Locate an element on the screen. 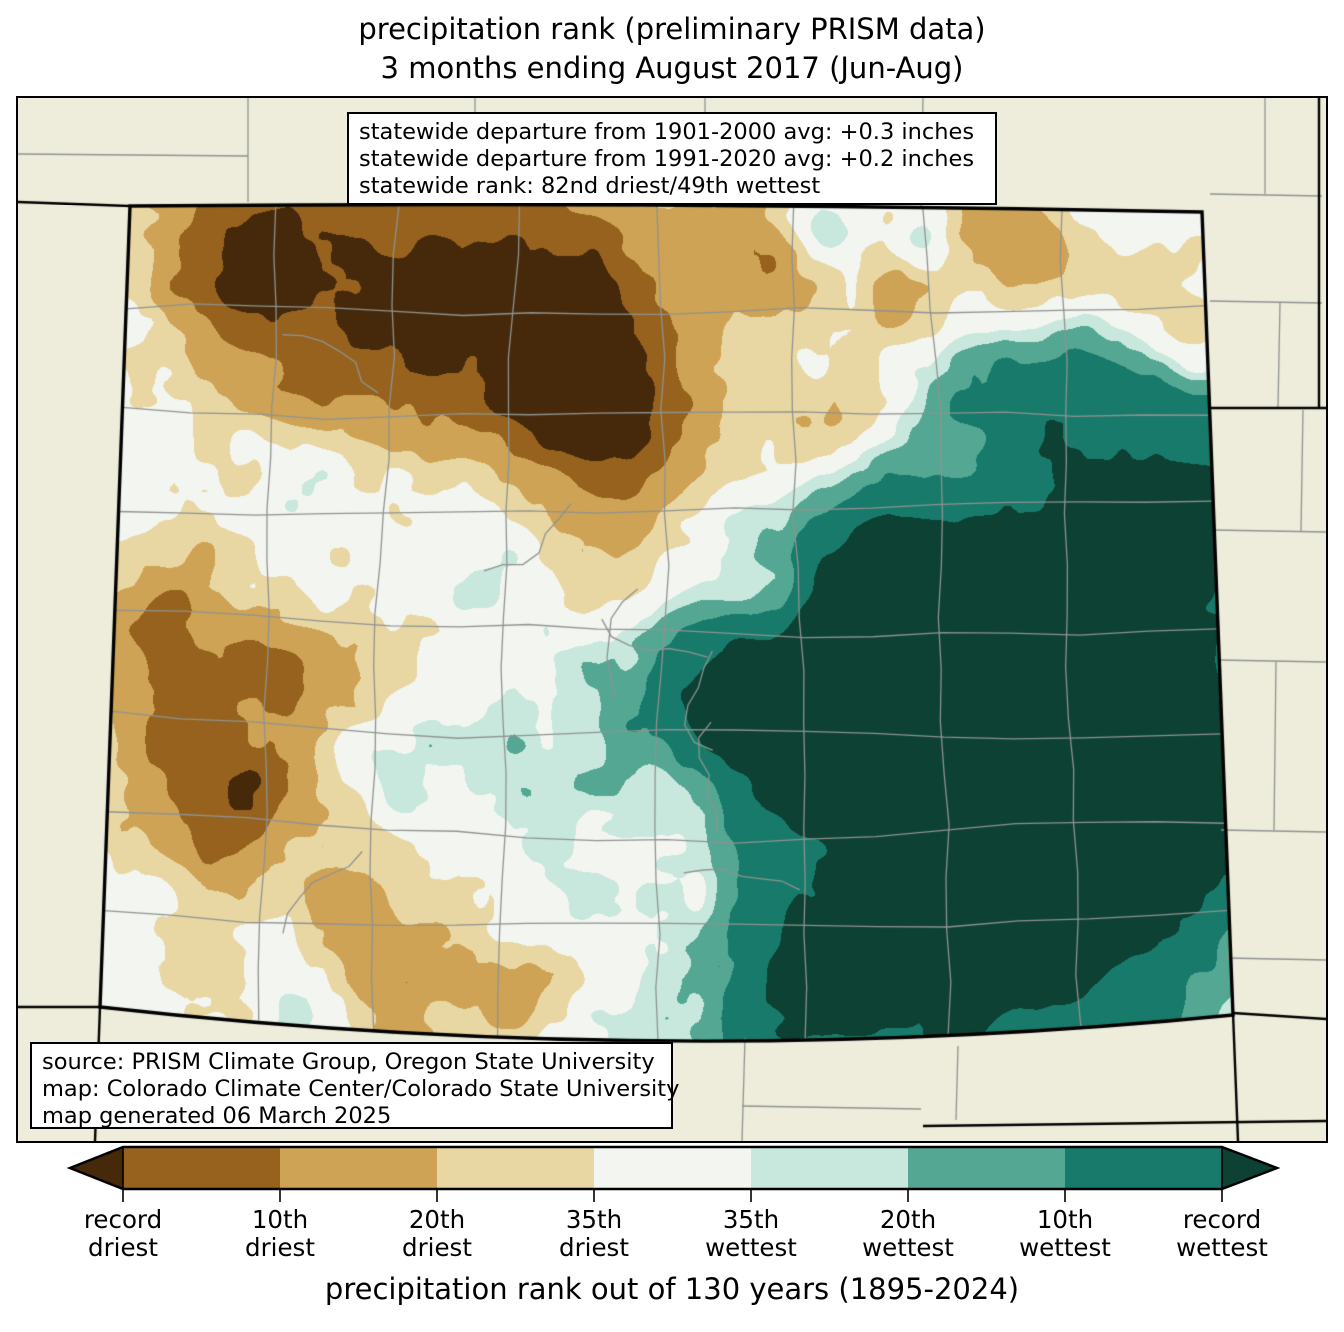  colorbar-label-0: record driest is located at coordinates (123, 1233).